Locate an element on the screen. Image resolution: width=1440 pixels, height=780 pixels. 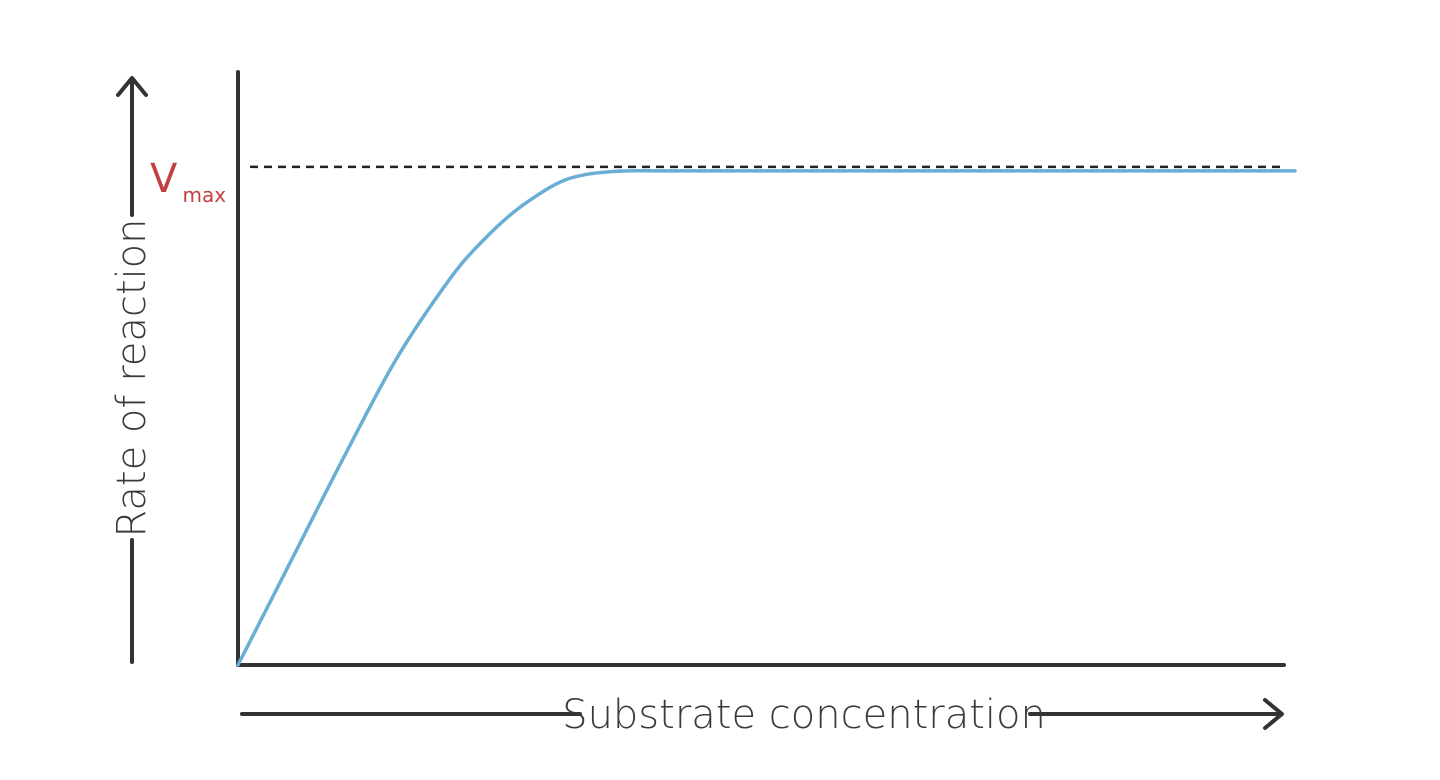
x-axis-label: Substrate concentration is located at coordinates (804, 715).